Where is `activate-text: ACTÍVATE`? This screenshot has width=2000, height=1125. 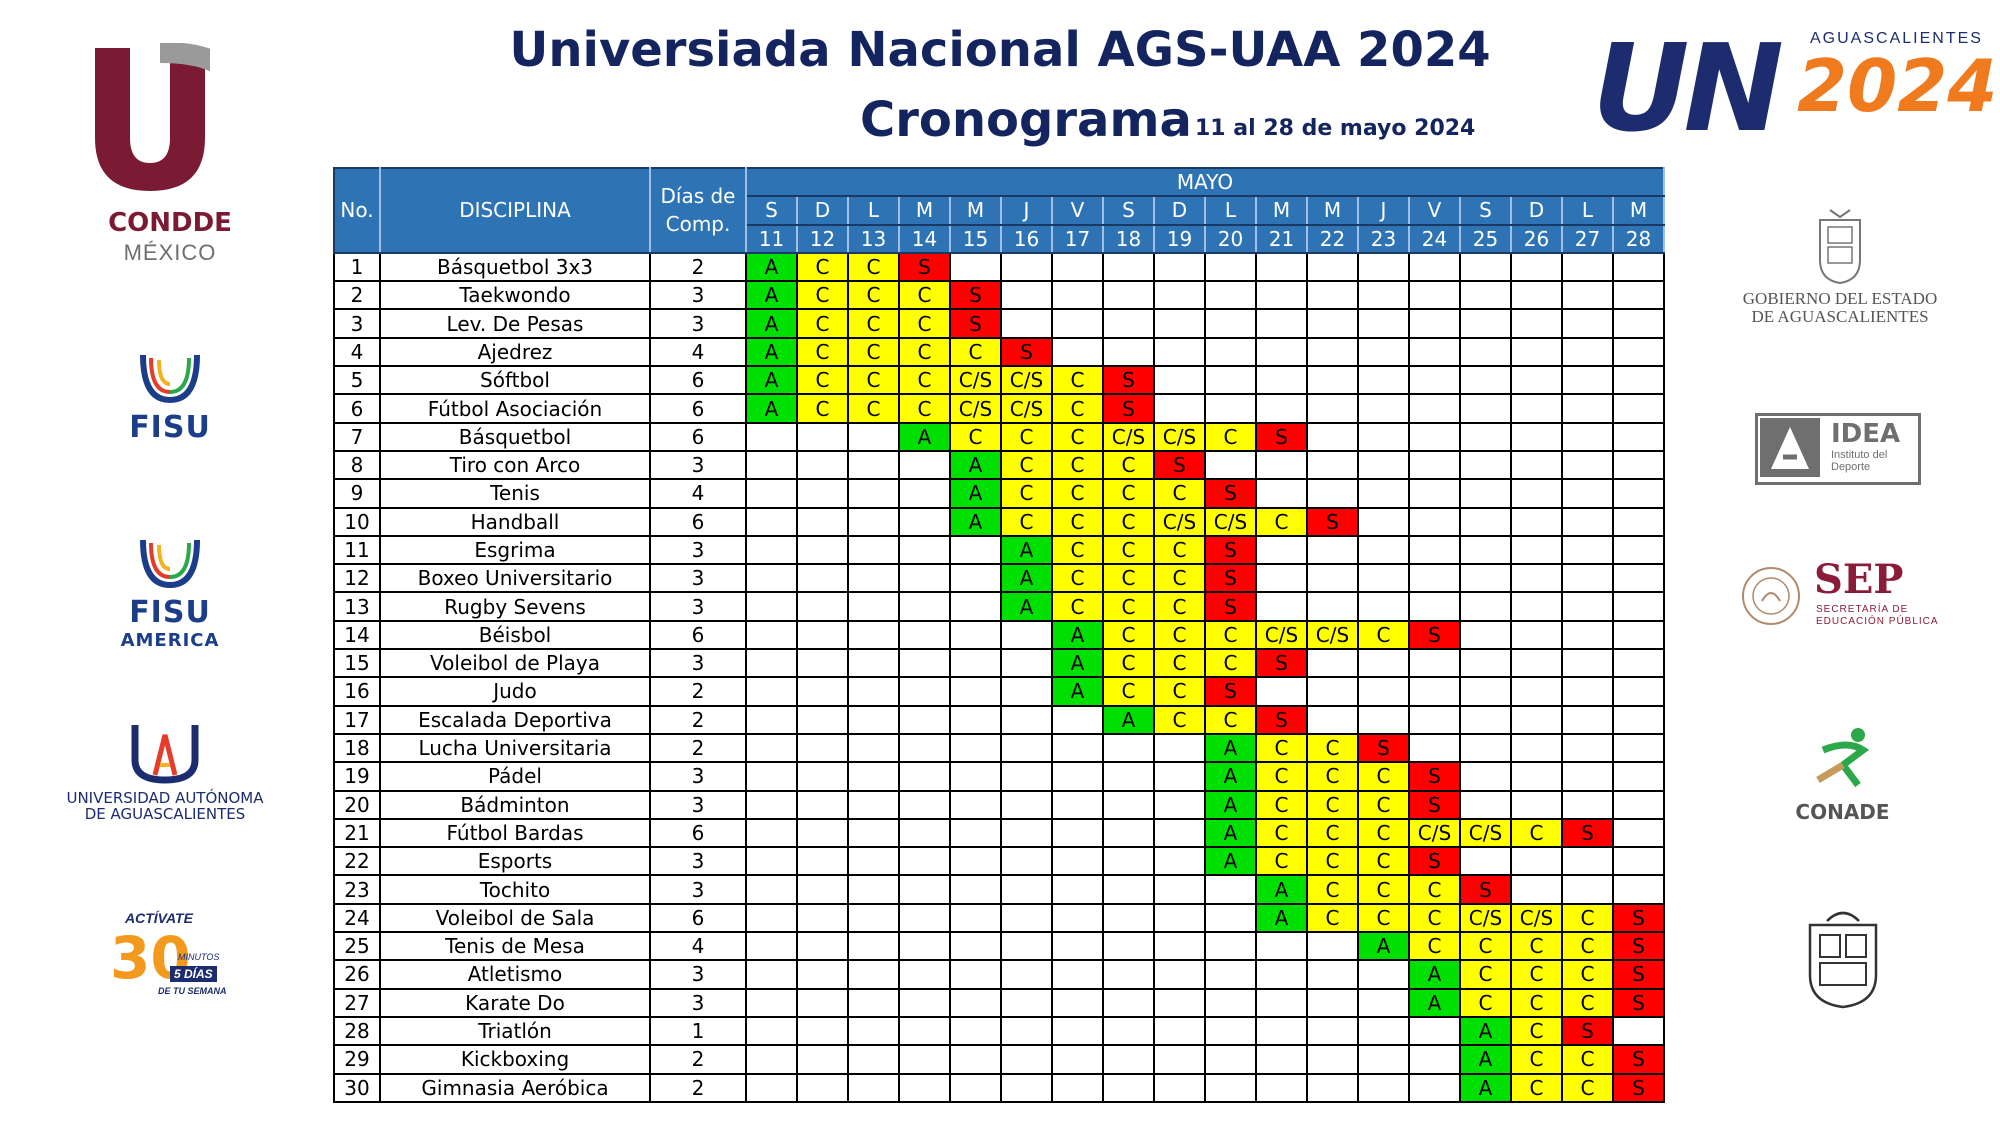
activate-text: ACTÍVATE is located at coordinates (159, 918).